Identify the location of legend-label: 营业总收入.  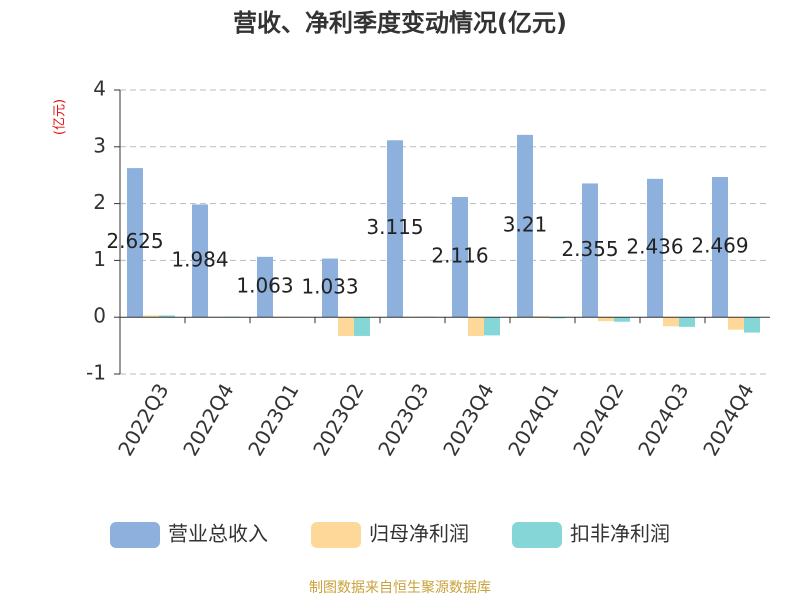
(218, 534).